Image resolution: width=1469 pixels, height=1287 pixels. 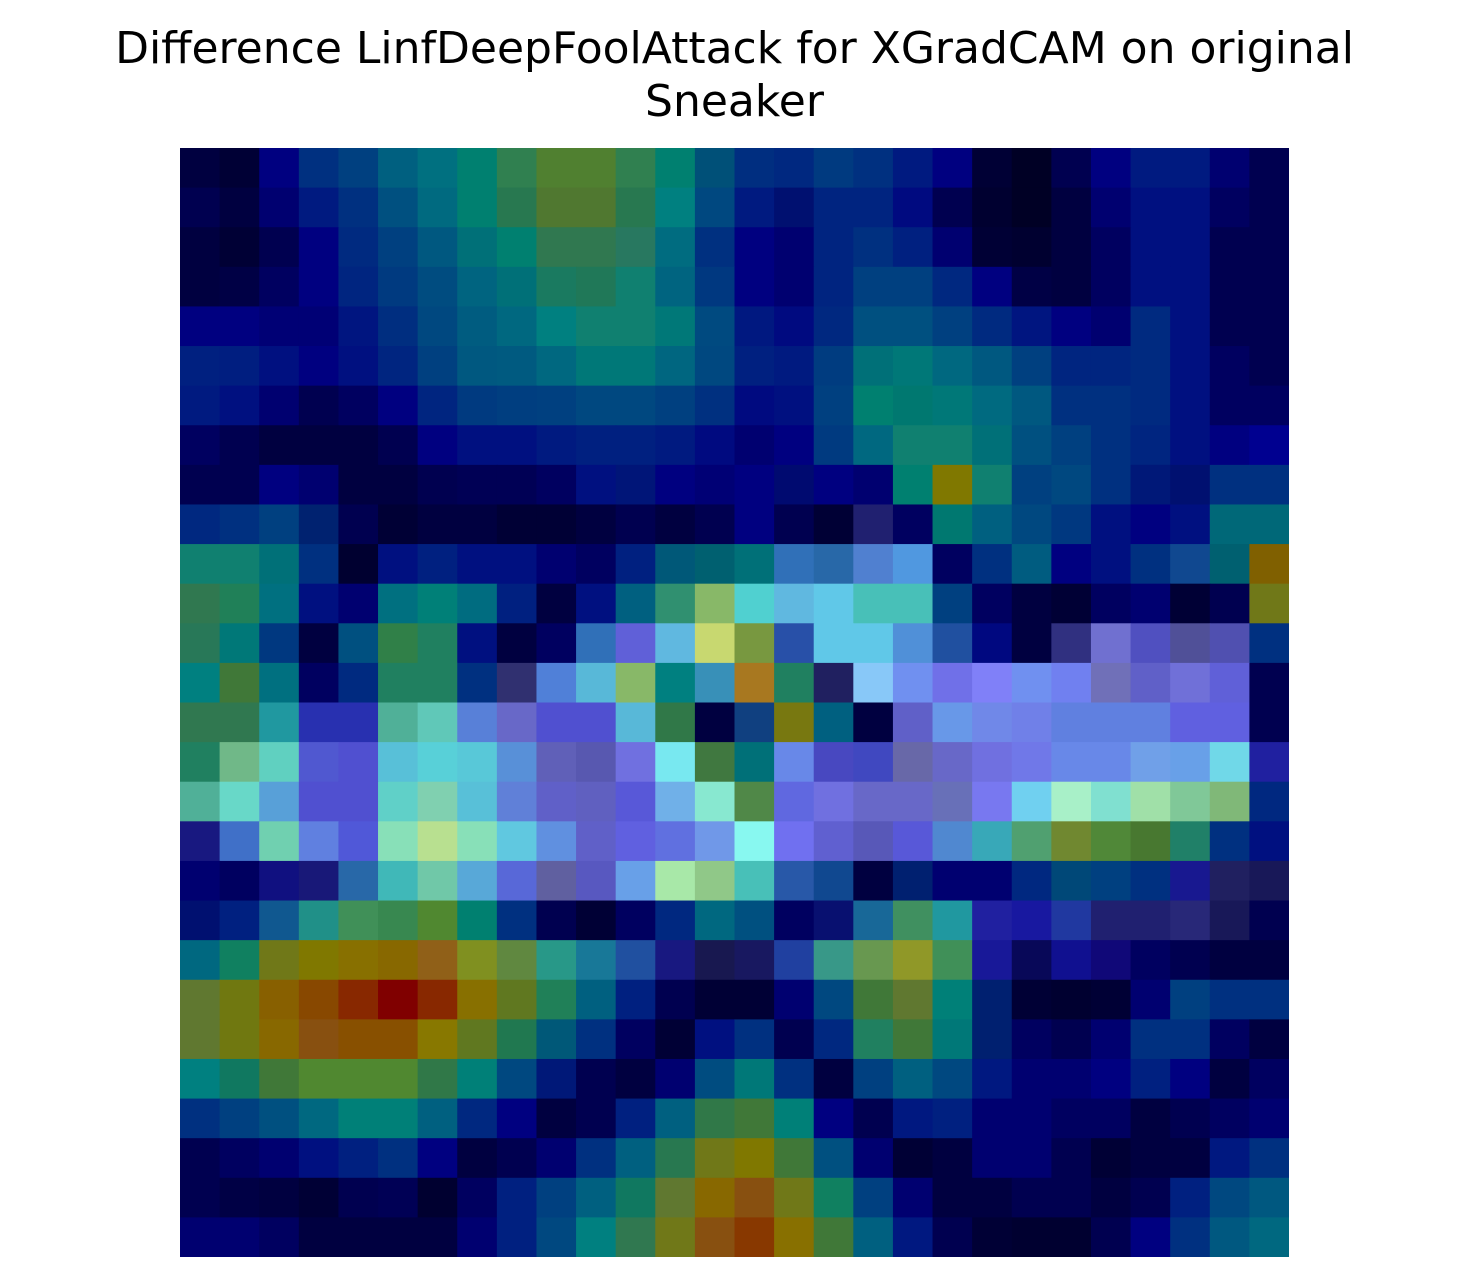 I want to click on heatmap-cell-r1-c10, so click(x=596, y=207).